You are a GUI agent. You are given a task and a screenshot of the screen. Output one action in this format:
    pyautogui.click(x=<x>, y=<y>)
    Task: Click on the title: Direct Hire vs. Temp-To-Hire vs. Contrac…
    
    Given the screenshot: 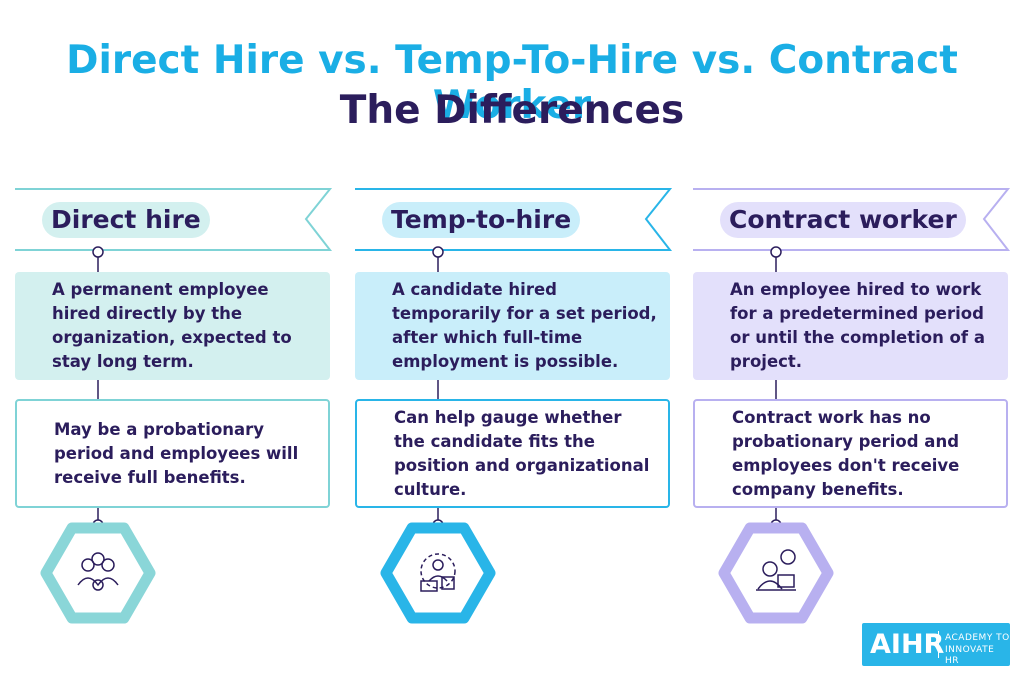 What is the action you would take?
    pyautogui.click(x=512, y=83)
    